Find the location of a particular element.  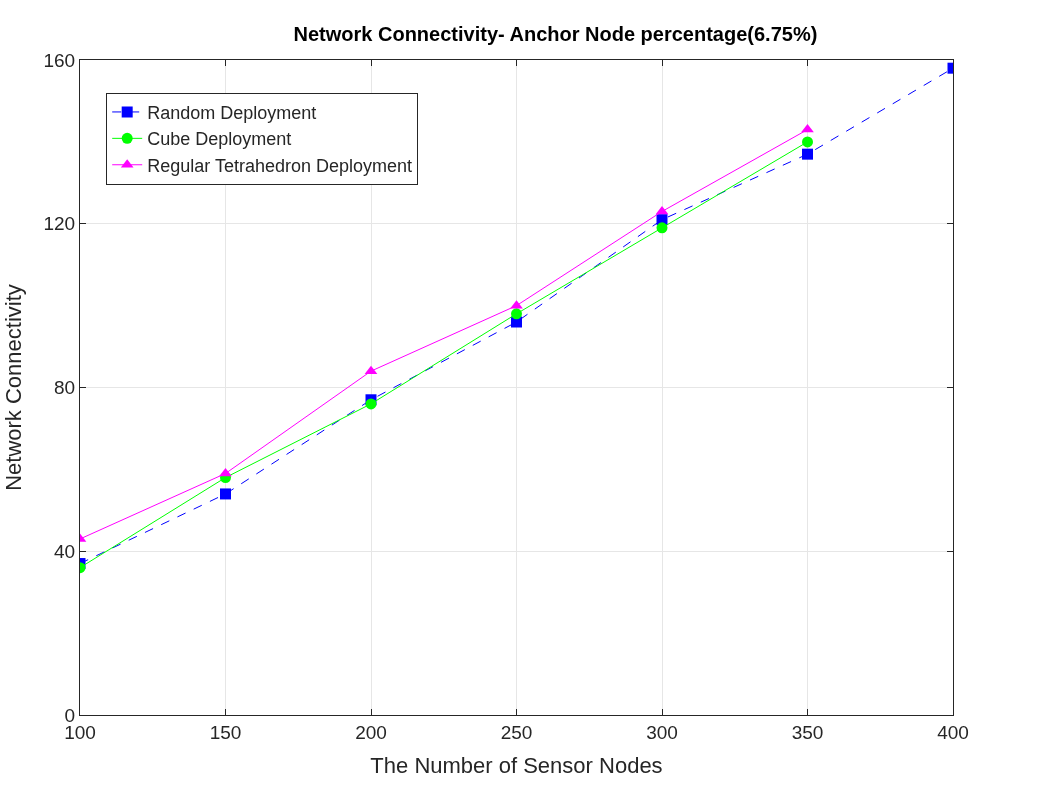

x-tick-label: 250 is located at coordinates (516, 732).